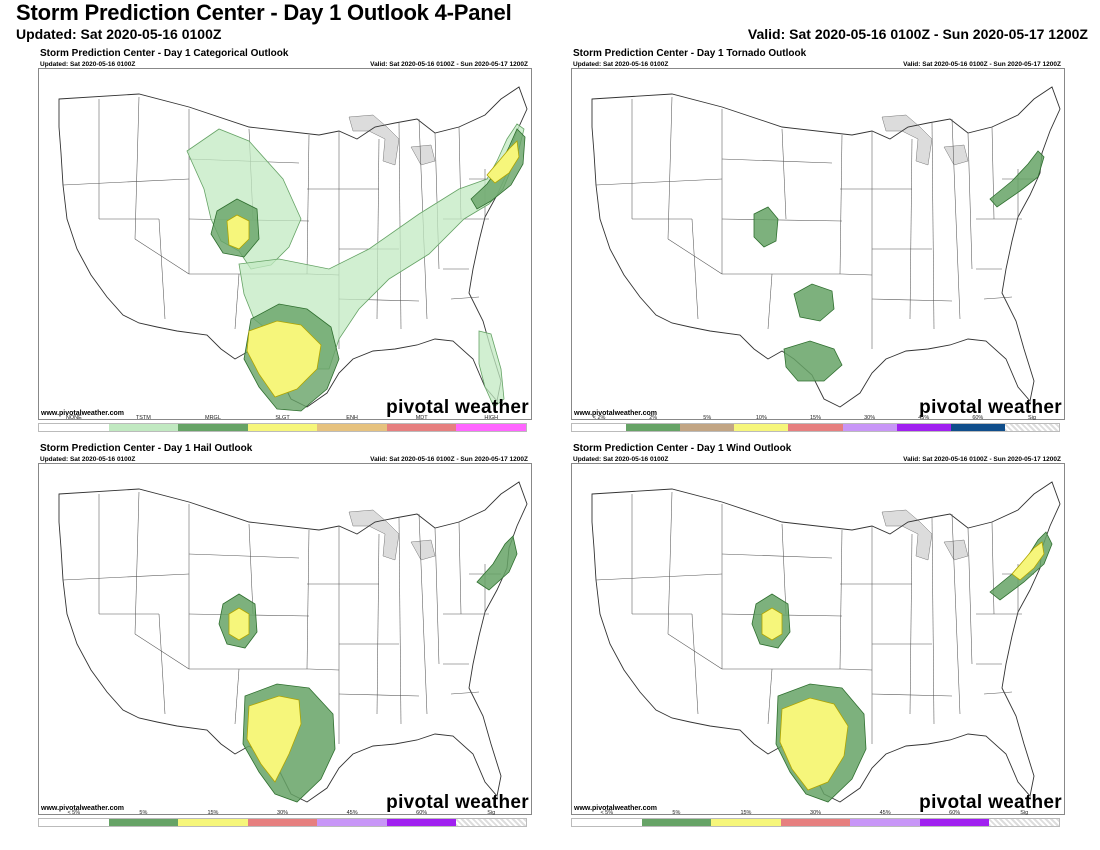 This screenshot has height=850, width=1100. I want to click on hail-15pct-plains, so click(239, 624).